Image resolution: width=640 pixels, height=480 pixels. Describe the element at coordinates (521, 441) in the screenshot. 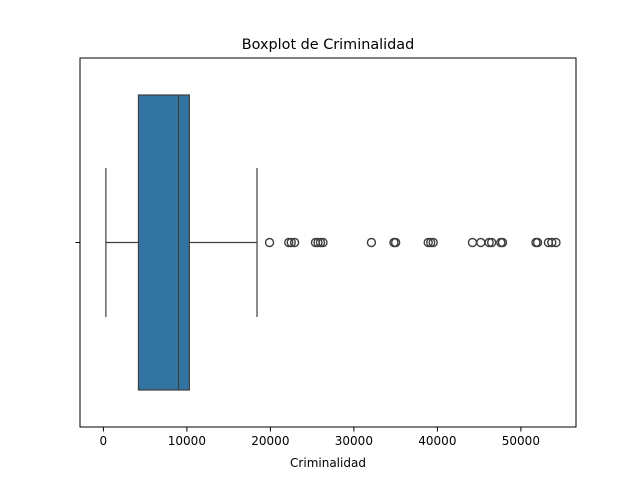

I see `x-tick-label: 50000` at that location.